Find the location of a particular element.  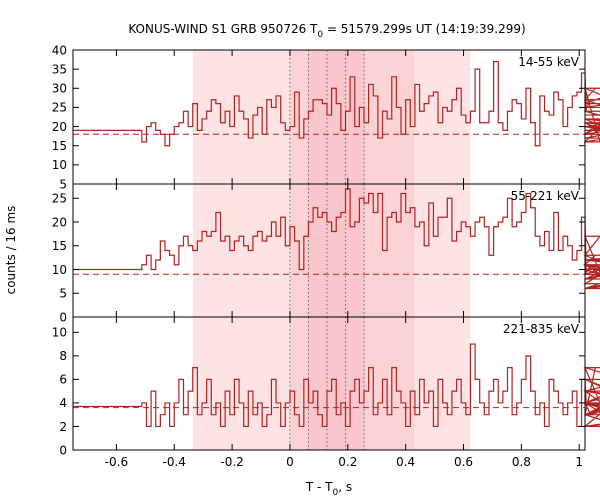

y-tick-label: 6 is located at coordinates (63, 380).